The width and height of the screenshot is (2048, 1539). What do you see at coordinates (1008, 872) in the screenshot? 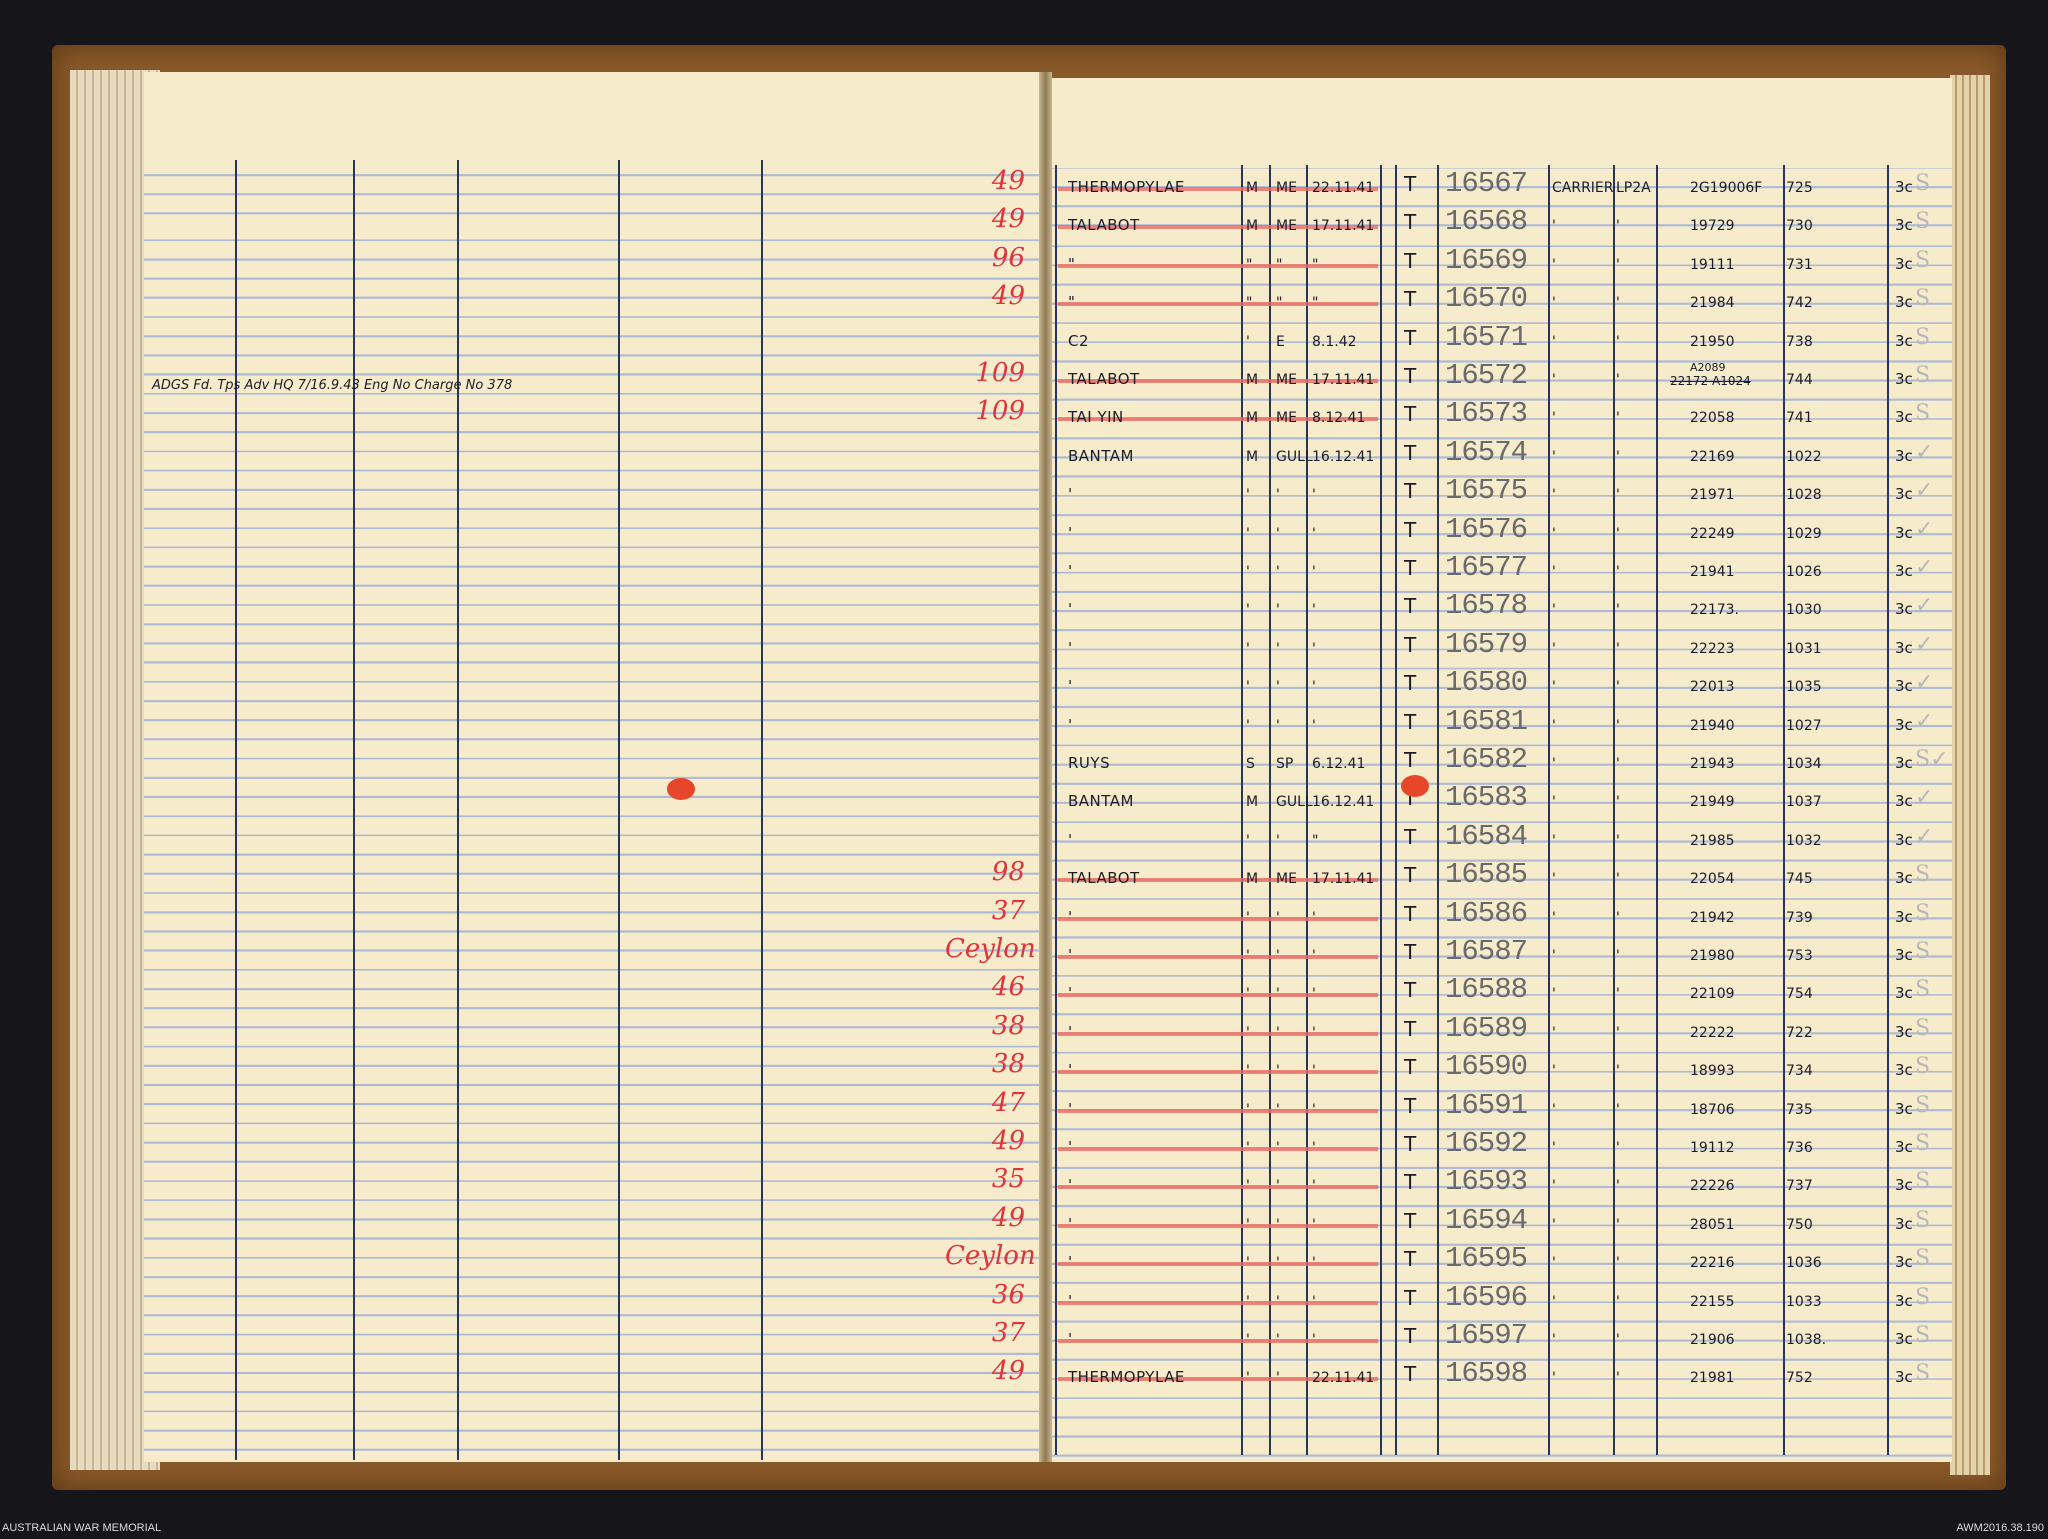
I see `red-pencil-mark: 98` at bounding box center [1008, 872].